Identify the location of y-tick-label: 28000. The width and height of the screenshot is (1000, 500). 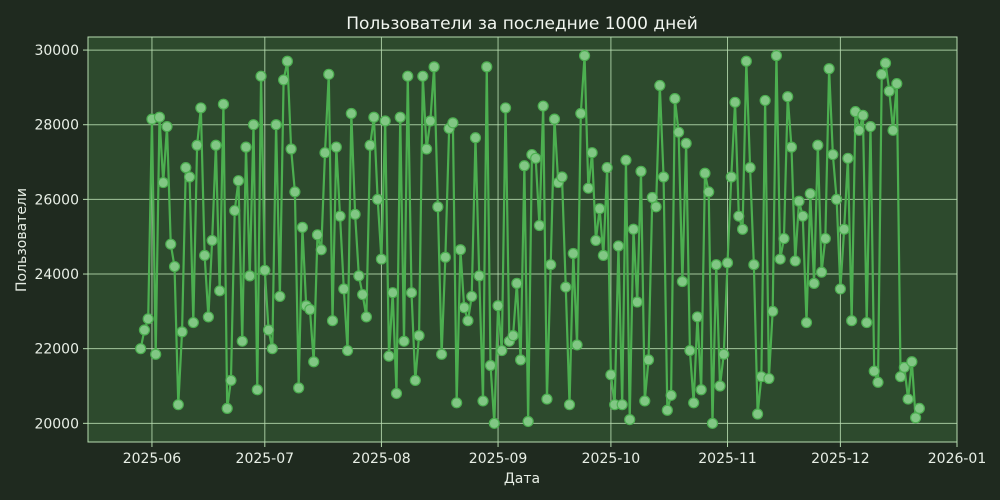
(56, 126).